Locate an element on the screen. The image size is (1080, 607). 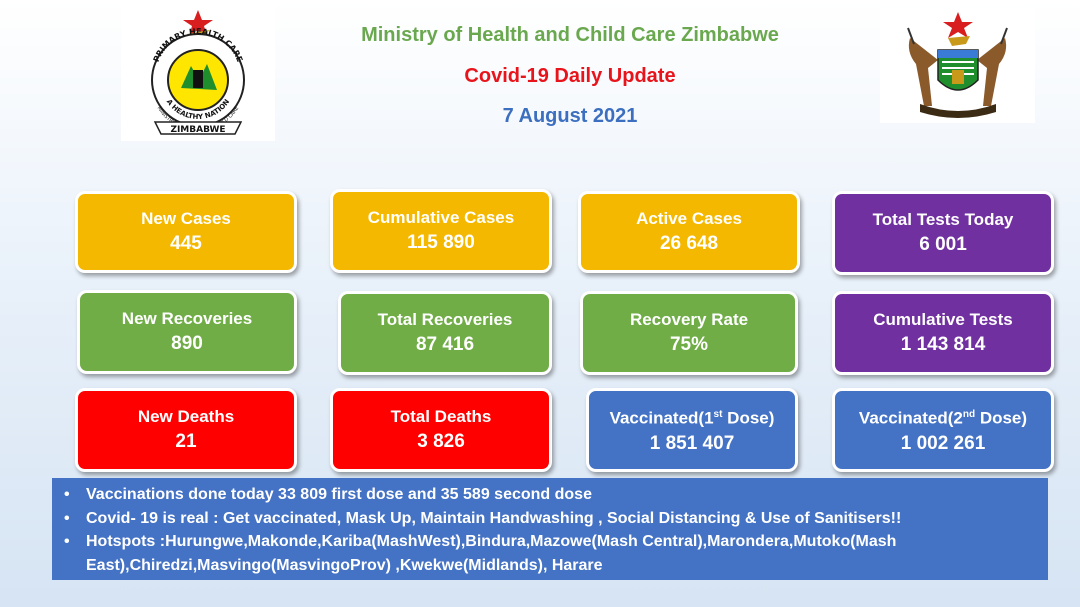
zimbabwe-coat-of-arms-icon is located at coordinates (957, 65).